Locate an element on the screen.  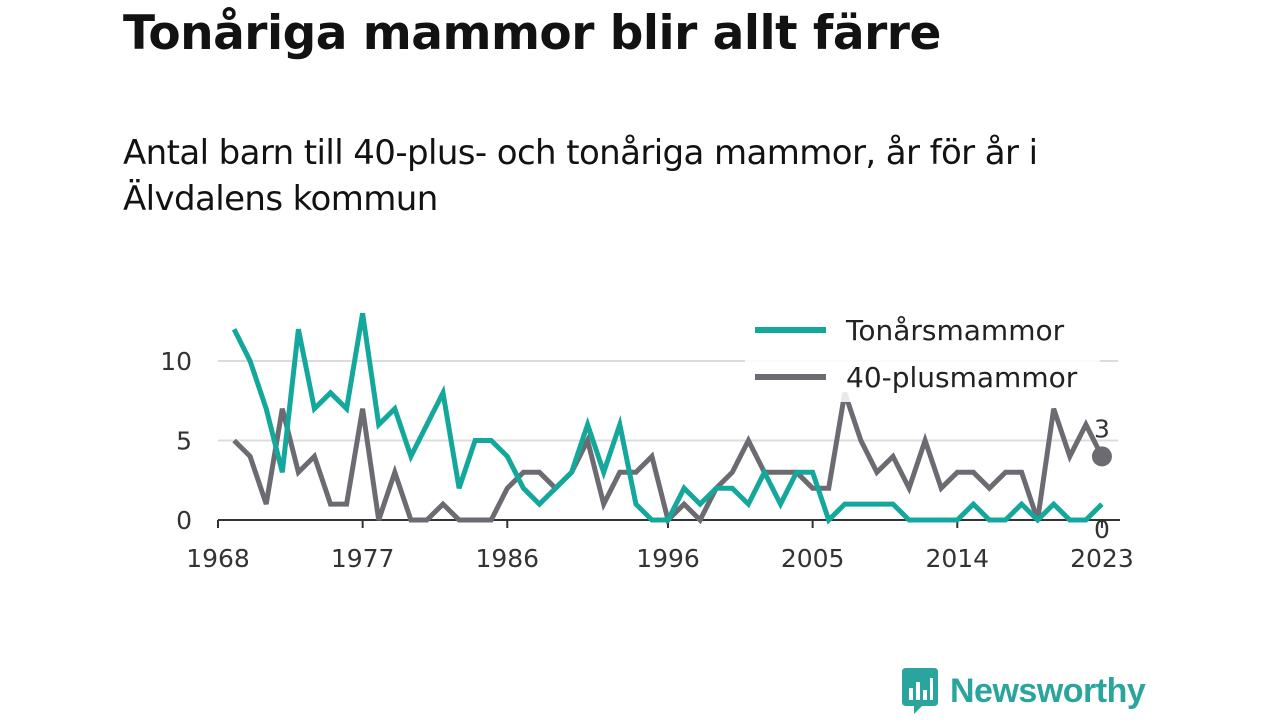
end-marker-40plus is located at coordinates (1101, 456).